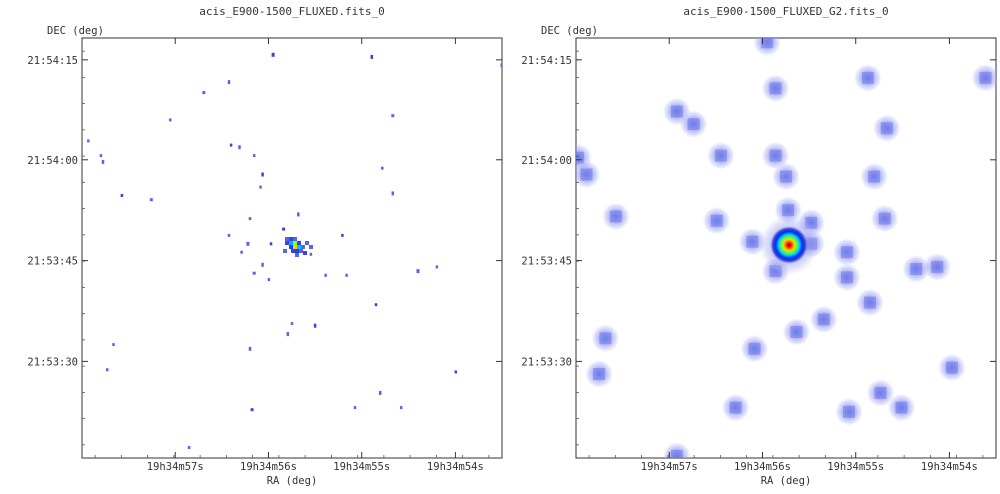 This screenshot has height=494, width=1000. What do you see at coordinates (52, 262) in the screenshot?
I see `y-tick-label: 21:53:45` at bounding box center [52, 262].